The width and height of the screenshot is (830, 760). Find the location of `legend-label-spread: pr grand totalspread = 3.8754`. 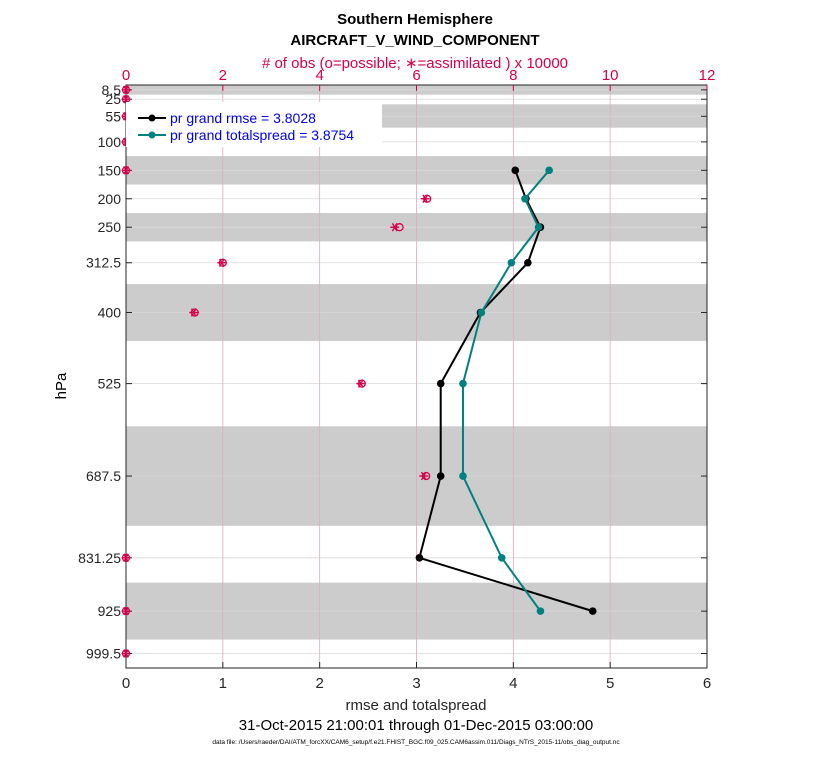

legend-label-spread: pr grand totalspread = 3.8754 is located at coordinates (262, 135).